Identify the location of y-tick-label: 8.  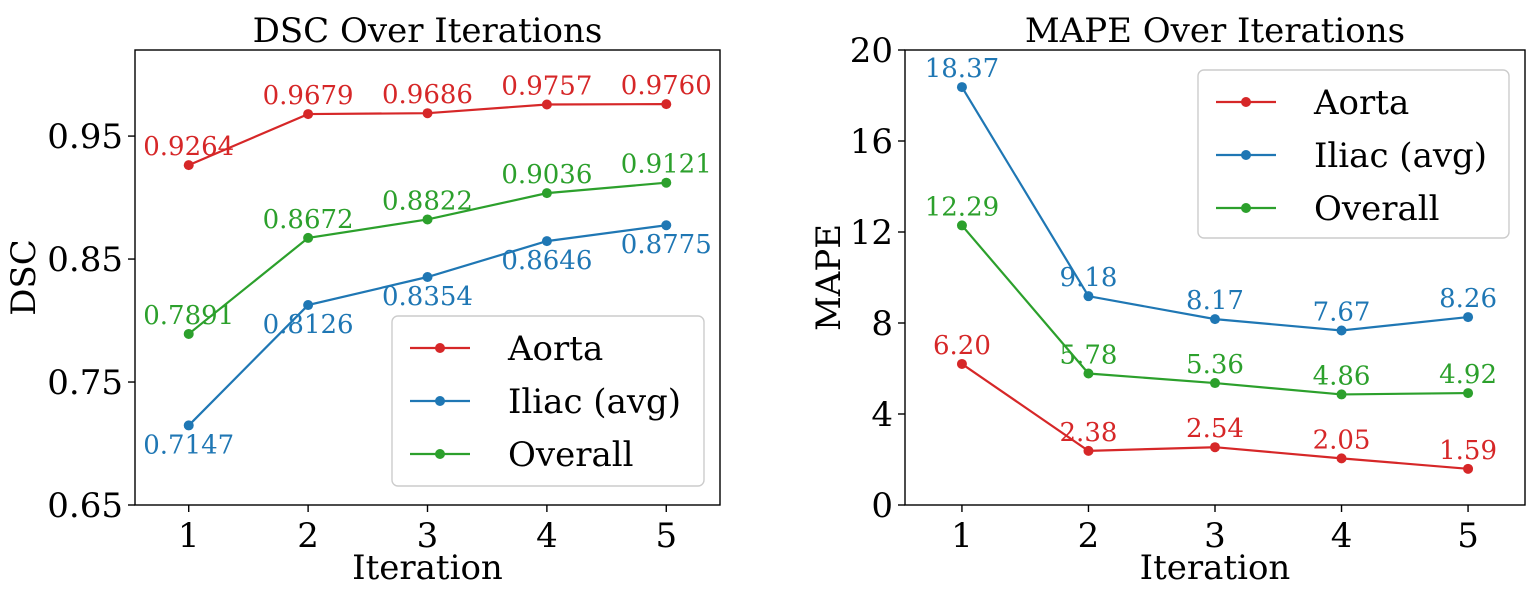
(882, 324).